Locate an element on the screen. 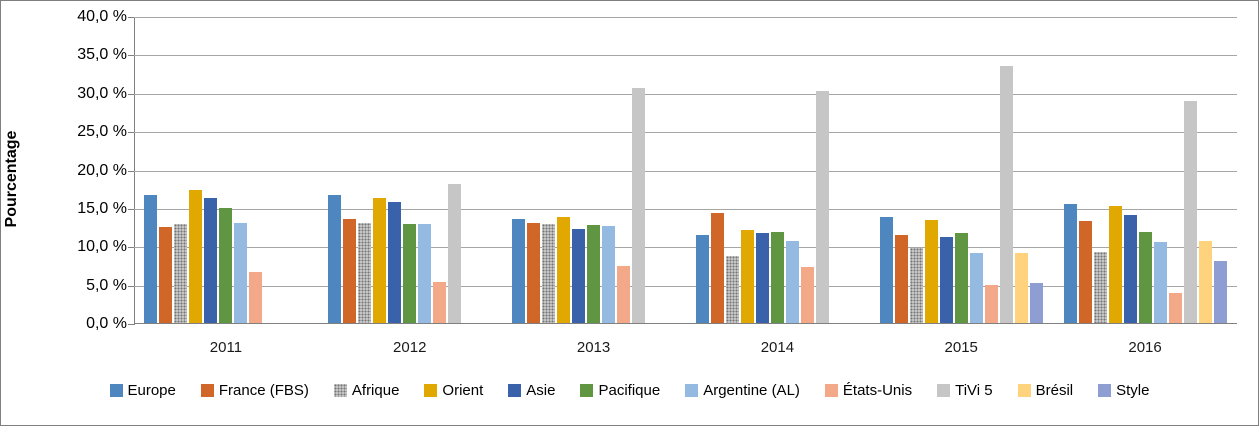  bar-group-2016 is located at coordinates (1145, 170).